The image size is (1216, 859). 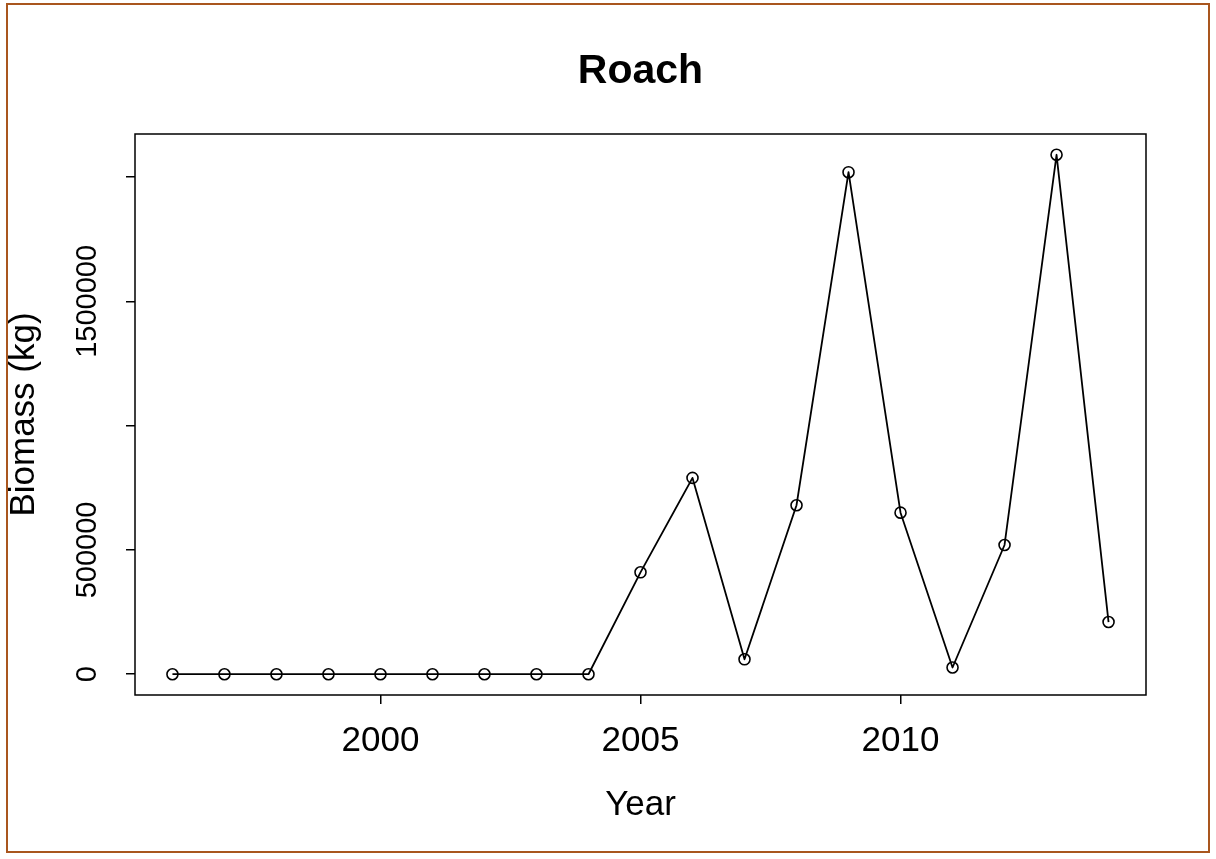 I want to click on x-tick-label: 2000, so click(x=380, y=738).